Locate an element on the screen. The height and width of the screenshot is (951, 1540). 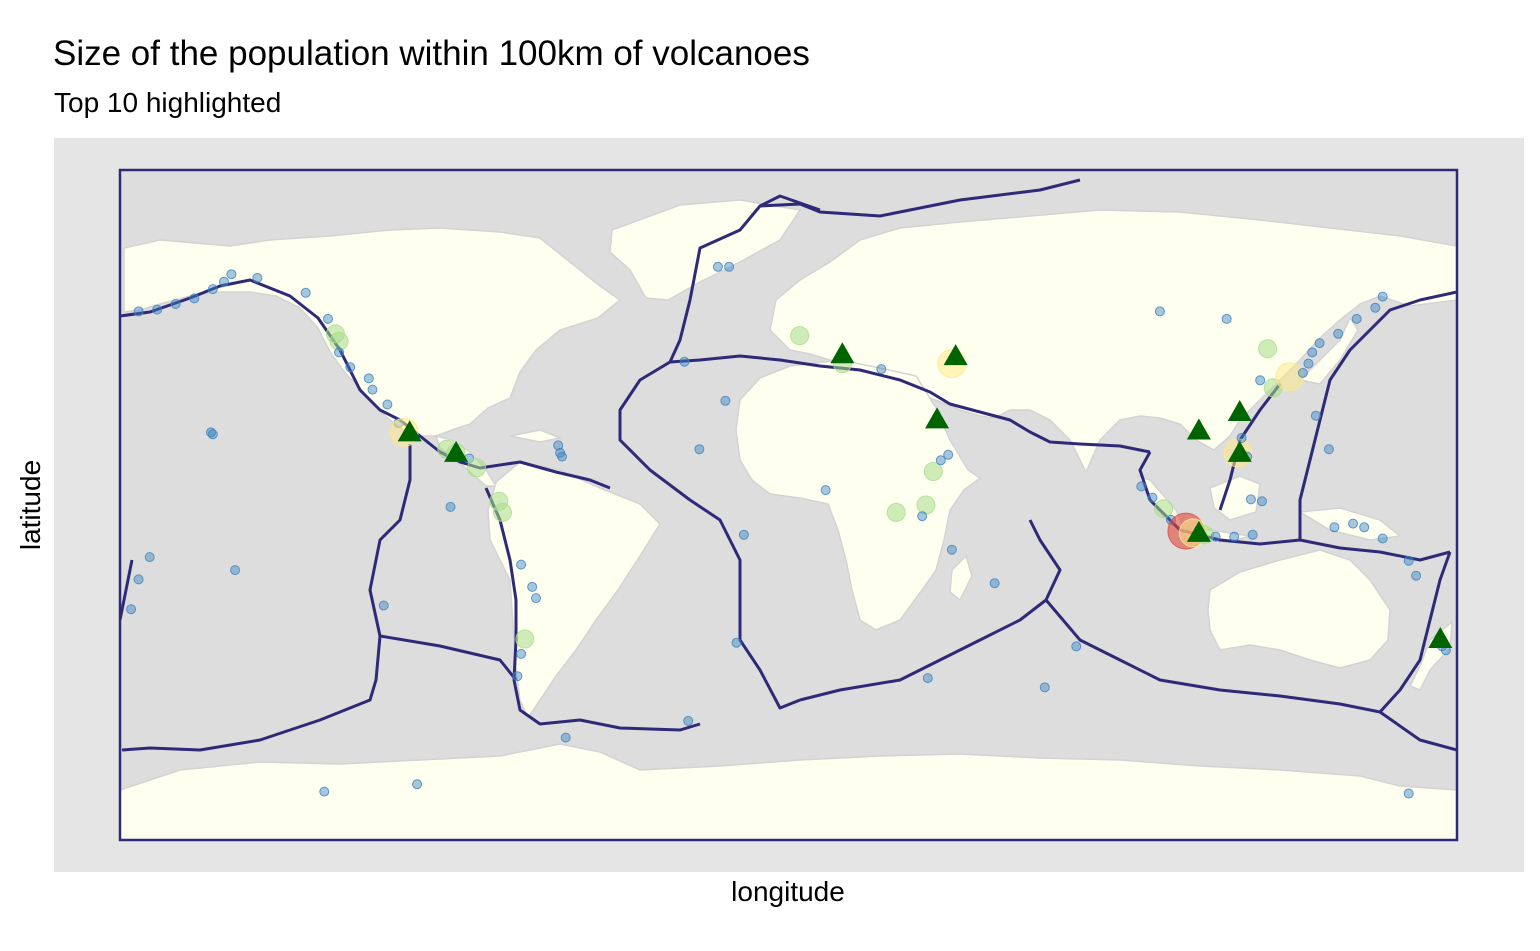
land-africa is located at coordinates (858, 495).